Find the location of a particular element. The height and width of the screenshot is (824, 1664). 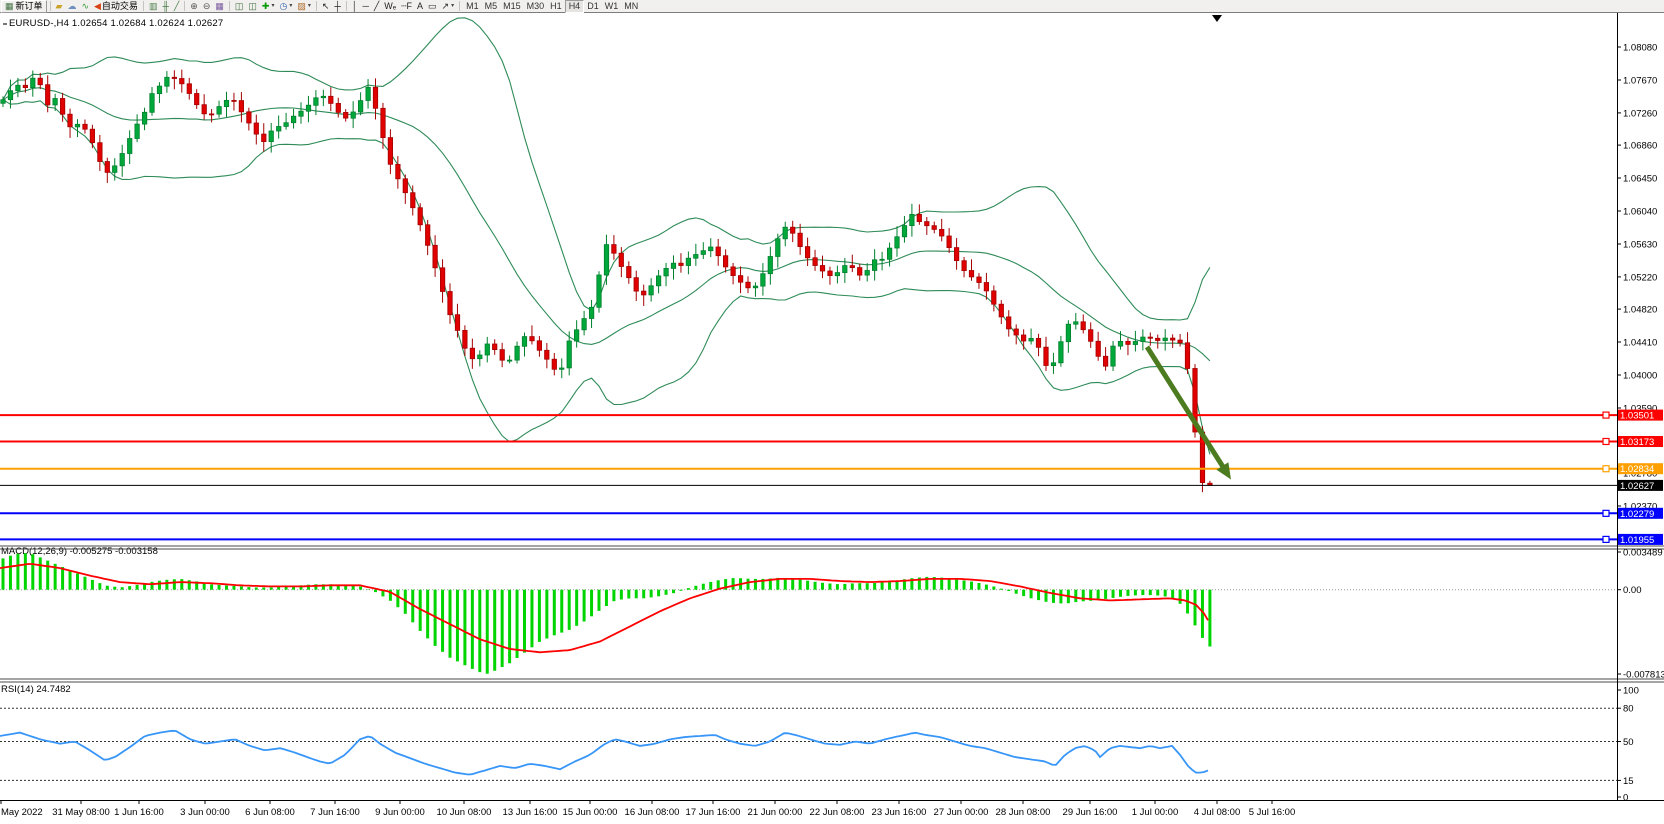

indicators-list-icon: ▦ is located at coordinates (219, 6).